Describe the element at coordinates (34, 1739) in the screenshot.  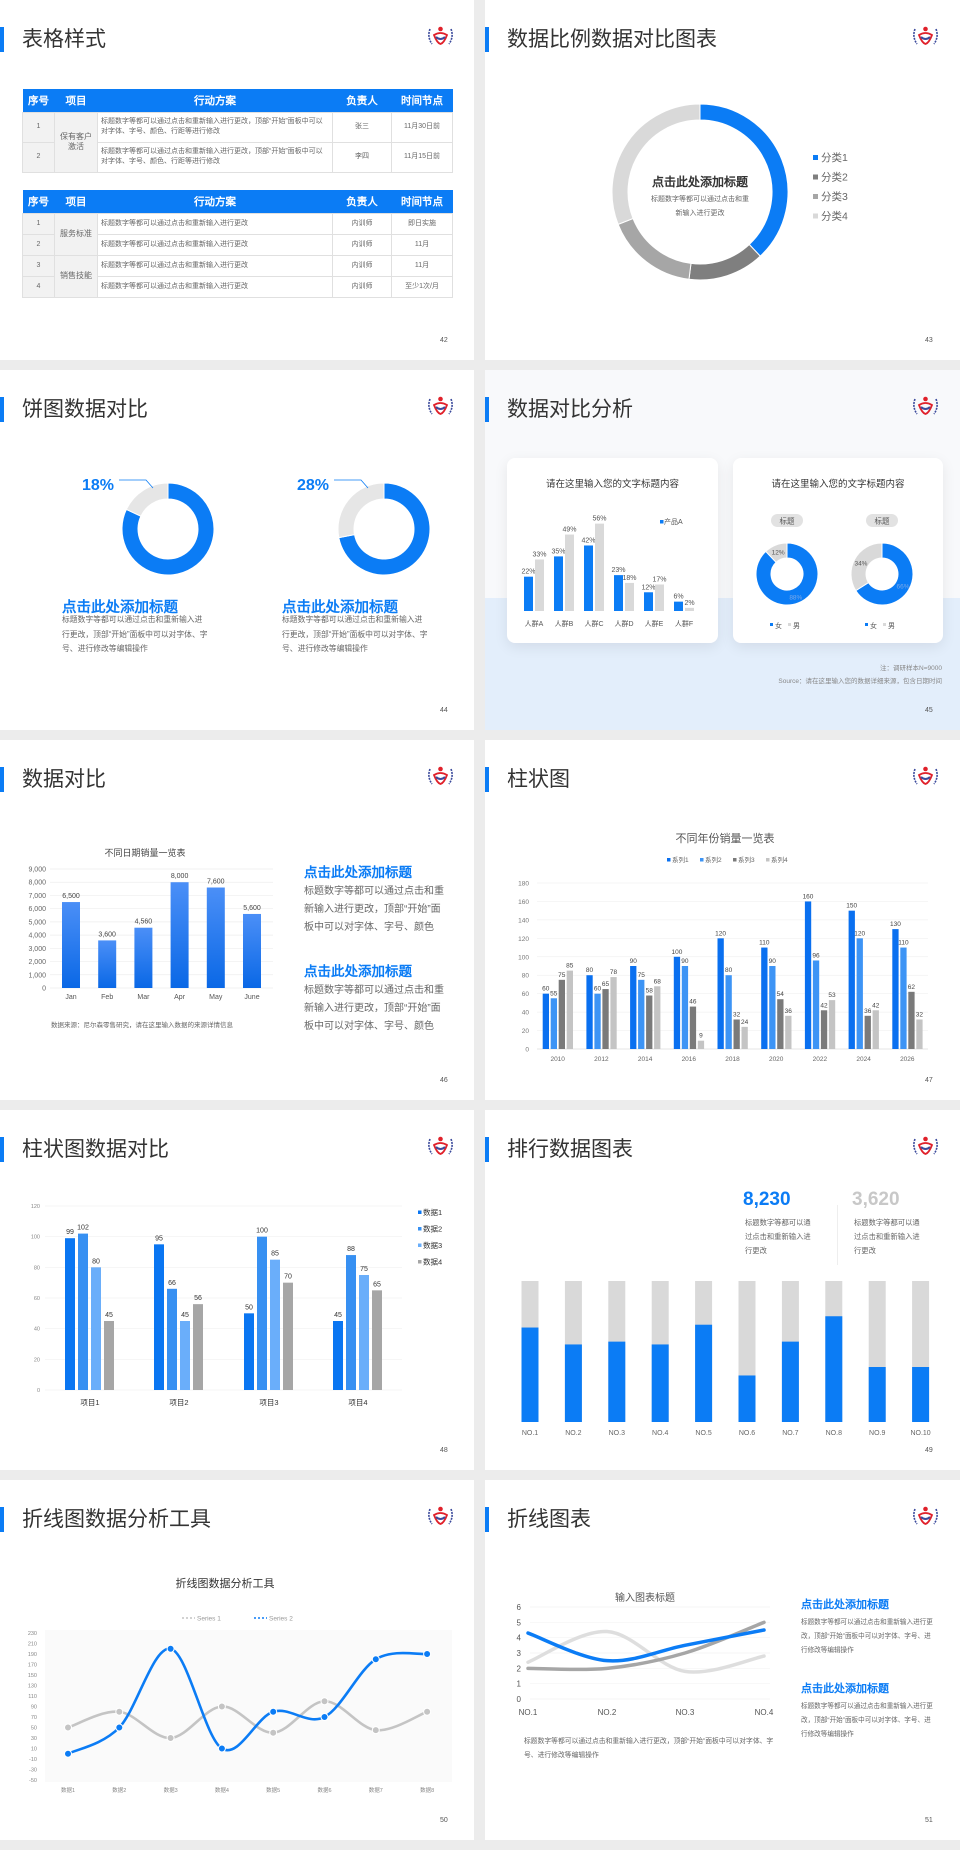
I see `y-tick-label: 30` at that location.